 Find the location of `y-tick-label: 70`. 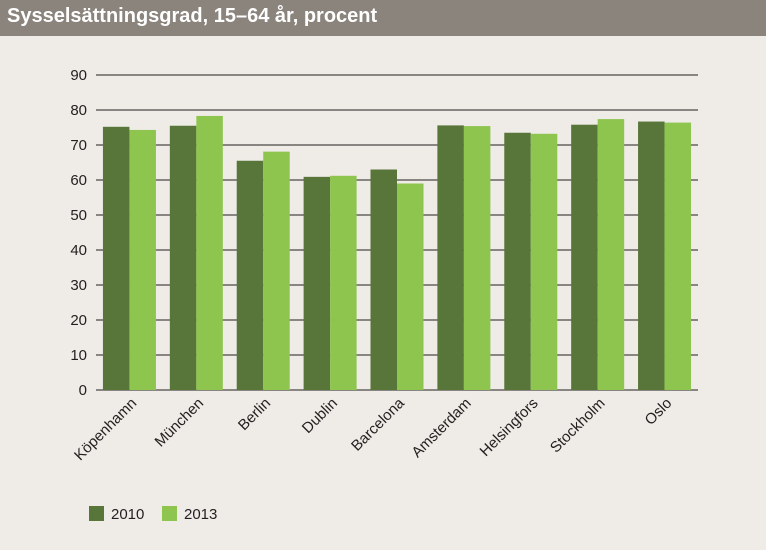

y-tick-label: 70 is located at coordinates (78, 145).